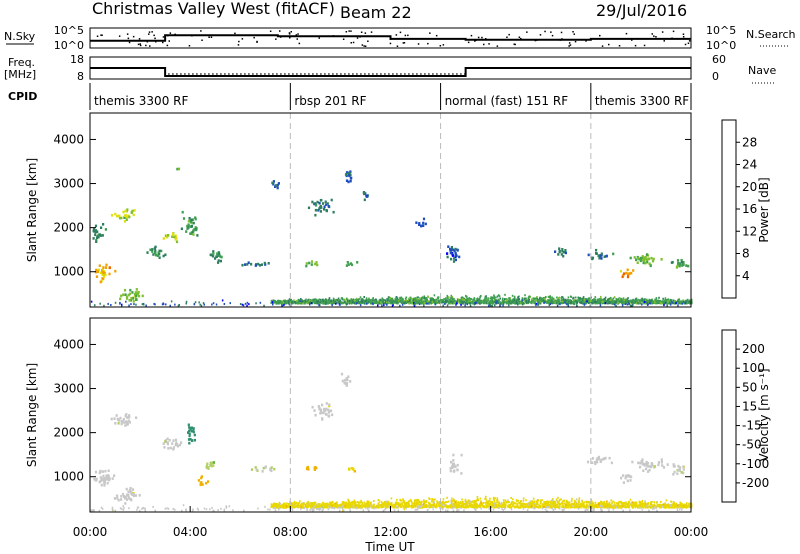  I want to click on nave-tick-top: 60, so click(719, 59).